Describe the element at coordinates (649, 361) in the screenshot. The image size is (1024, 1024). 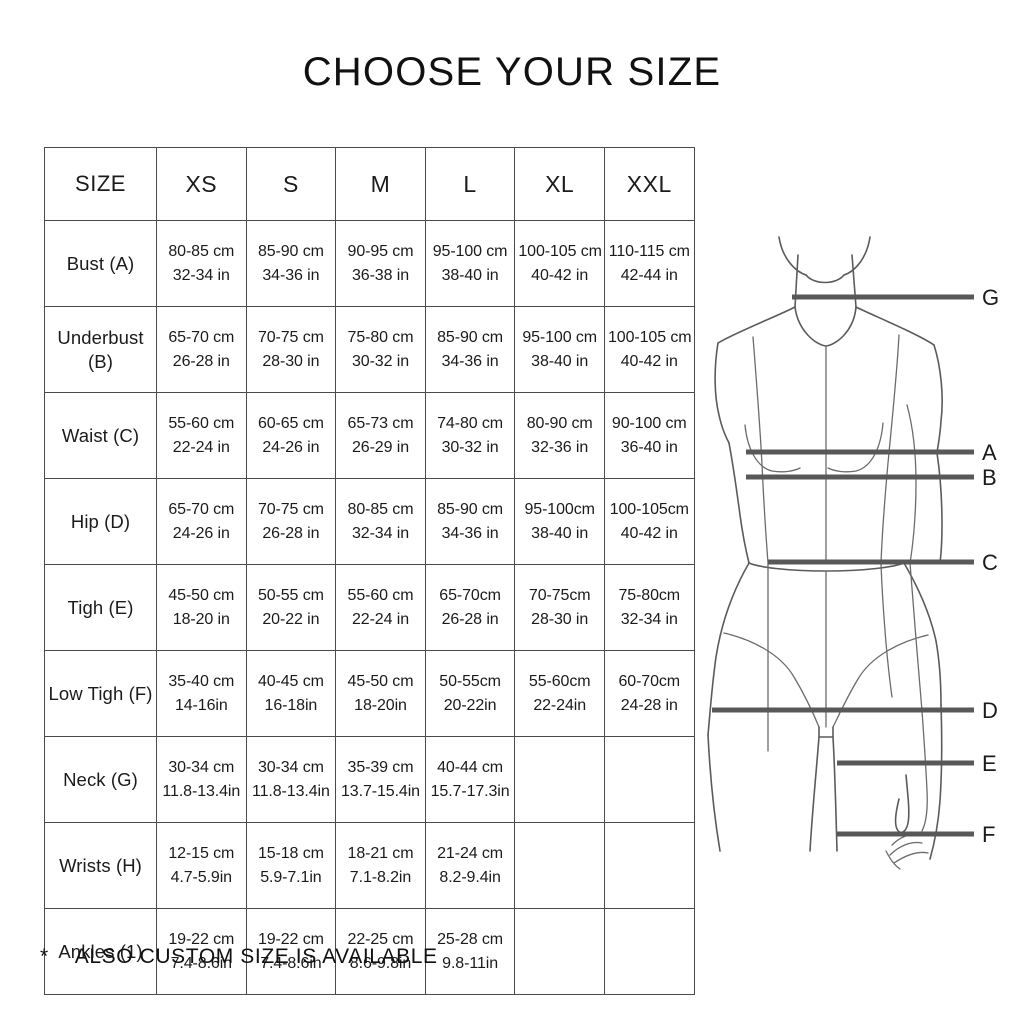
I see `value-in: 40-42 in` at that location.